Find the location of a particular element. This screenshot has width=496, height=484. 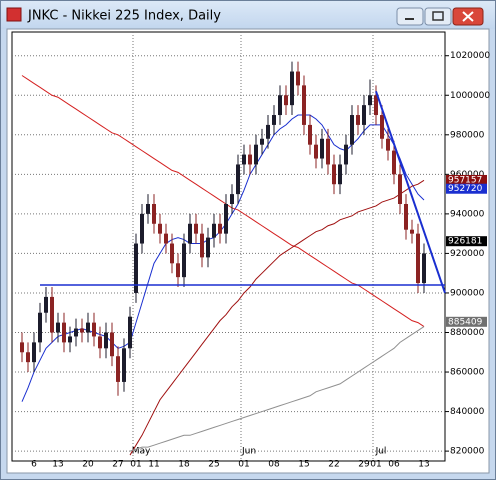

y-tick-label: 940000 is located at coordinates (467, 214).